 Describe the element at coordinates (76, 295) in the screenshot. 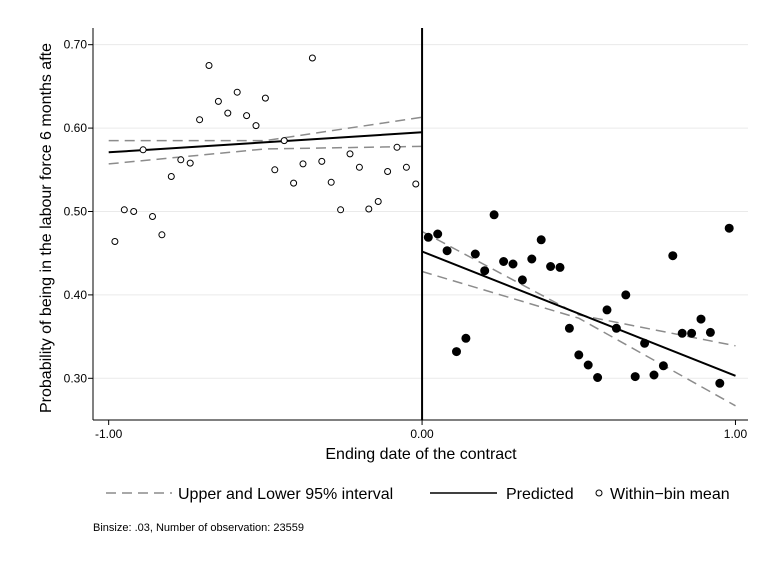

I see `y-tick-label: 0.40` at that location.